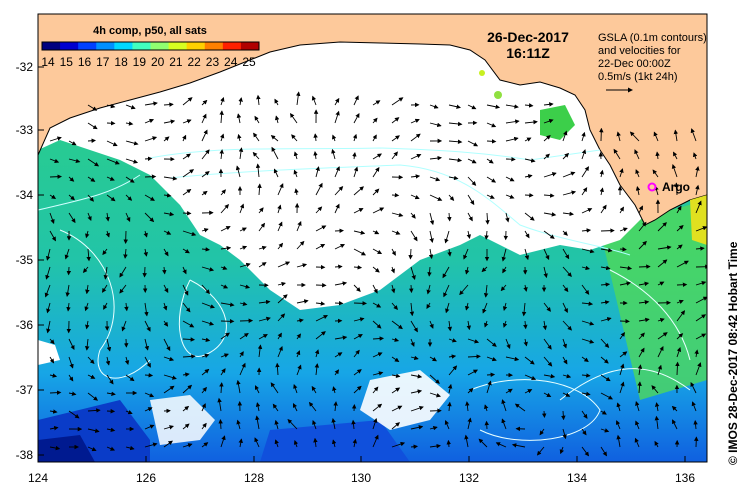 The image size is (749, 496). Describe the element at coordinates (668, 187) in the screenshot. I see `argo-marker: Argo` at that location.